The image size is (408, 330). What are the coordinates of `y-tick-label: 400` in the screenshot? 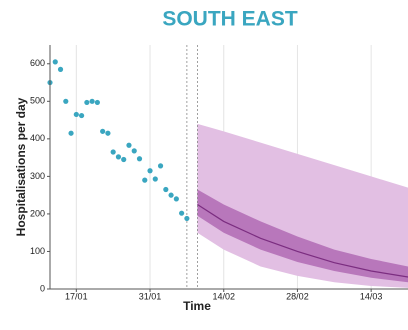 It's located at (37, 138).